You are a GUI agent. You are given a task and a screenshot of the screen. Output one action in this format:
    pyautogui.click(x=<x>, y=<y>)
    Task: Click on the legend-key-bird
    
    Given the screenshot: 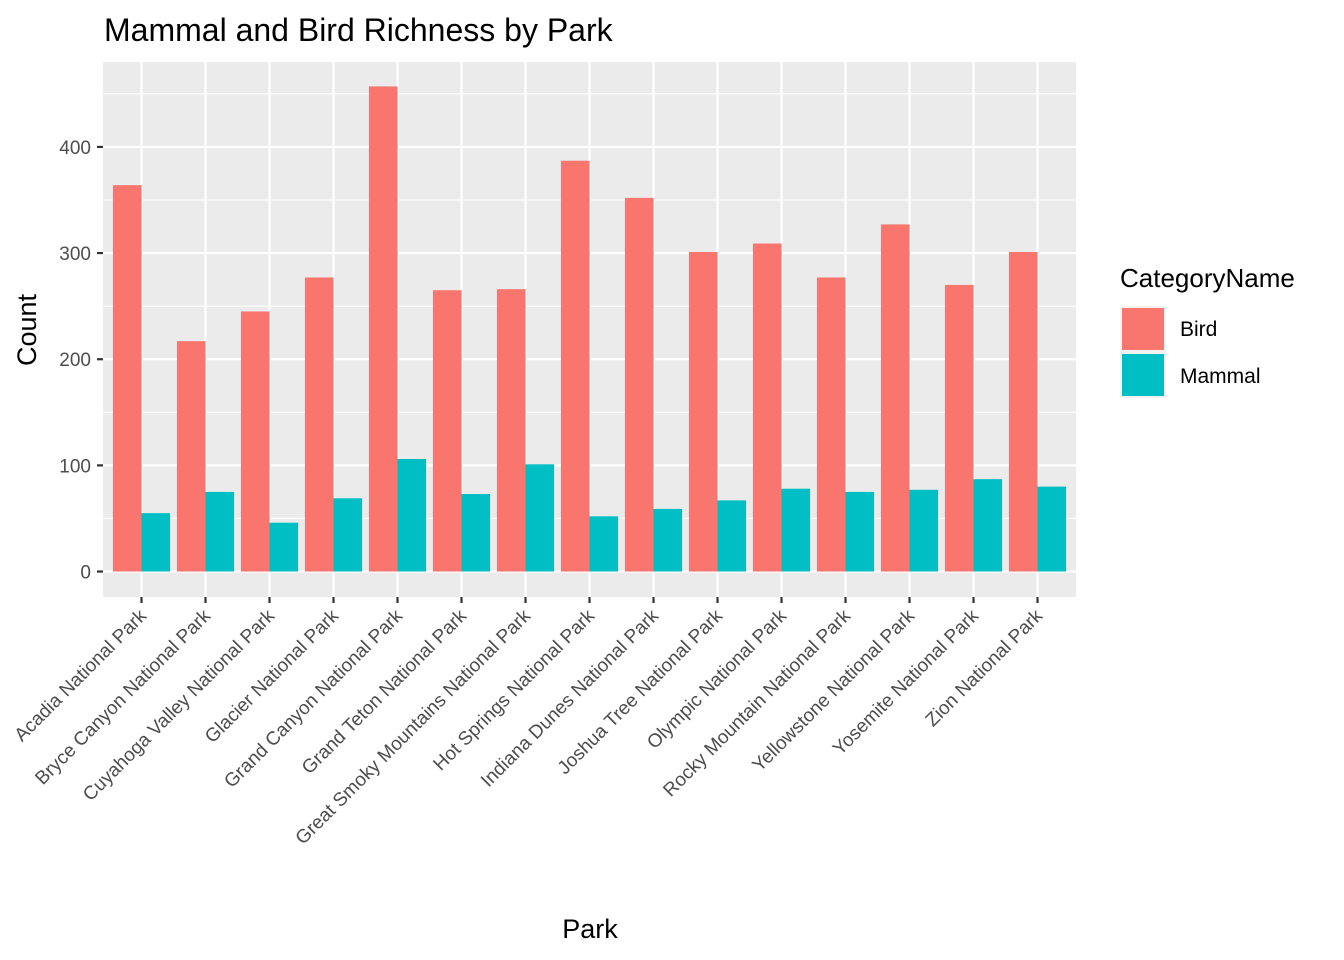 What is the action you would take?
    pyautogui.click(x=1143, y=329)
    